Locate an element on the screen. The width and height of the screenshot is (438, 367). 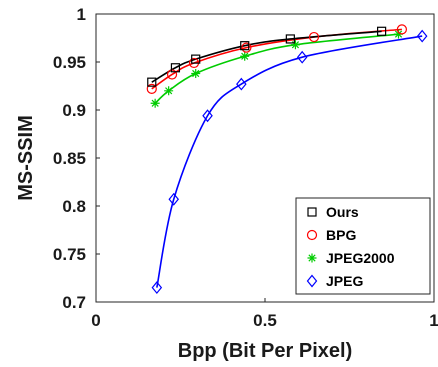
x-axis-label: Bpp (Bit Per Pixel) is located at coordinates (265, 351).